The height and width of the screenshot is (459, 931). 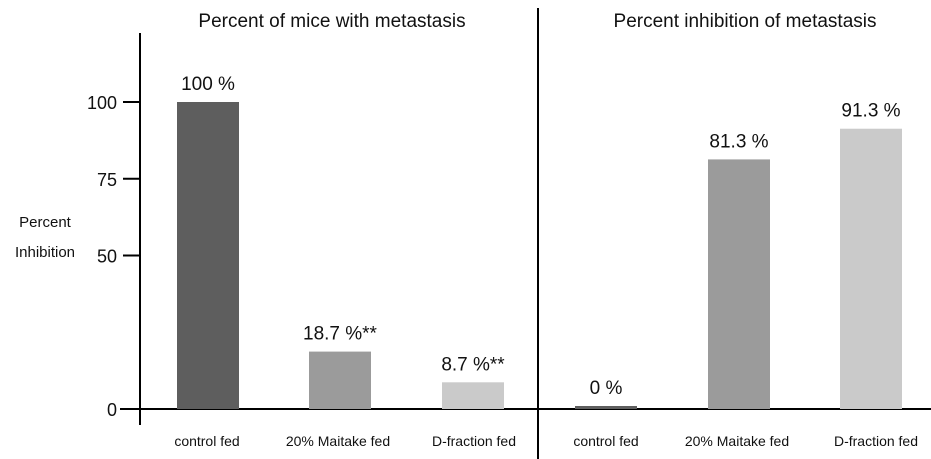 What do you see at coordinates (737, 441) in the screenshot?
I see `category-label-panel2-2: 20% Maitake fed` at bounding box center [737, 441].